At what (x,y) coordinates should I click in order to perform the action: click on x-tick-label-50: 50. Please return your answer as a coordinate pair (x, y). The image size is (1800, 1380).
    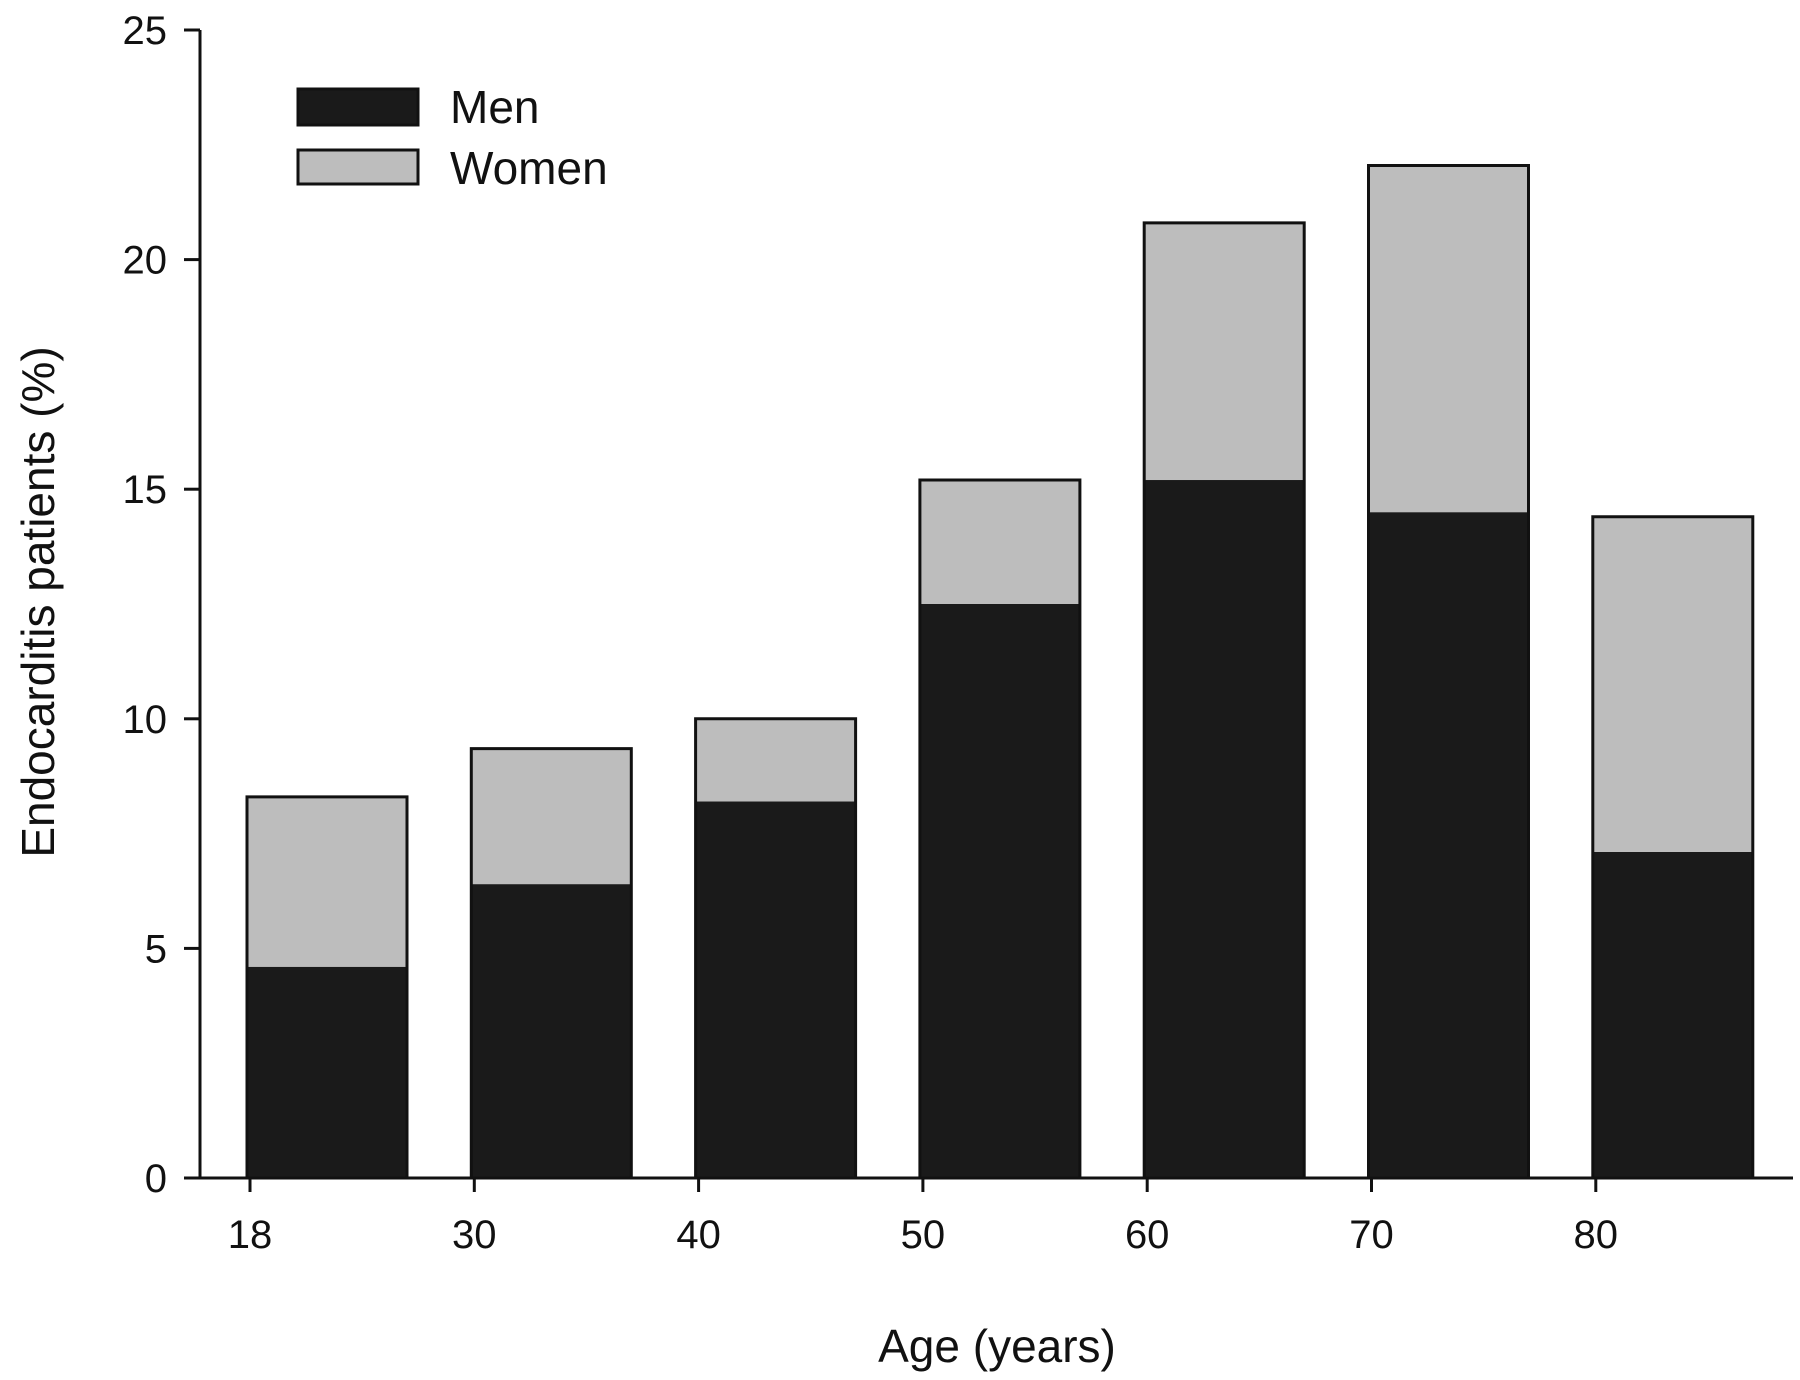
    Looking at the image, I should click on (923, 1235).